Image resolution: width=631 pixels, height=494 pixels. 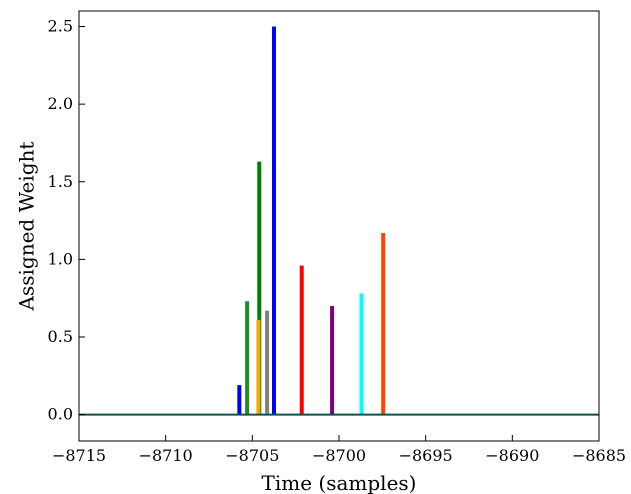 What do you see at coordinates (60, 336) in the screenshot?
I see `y-tick-label: 0.5` at bounding box center [60, 336].